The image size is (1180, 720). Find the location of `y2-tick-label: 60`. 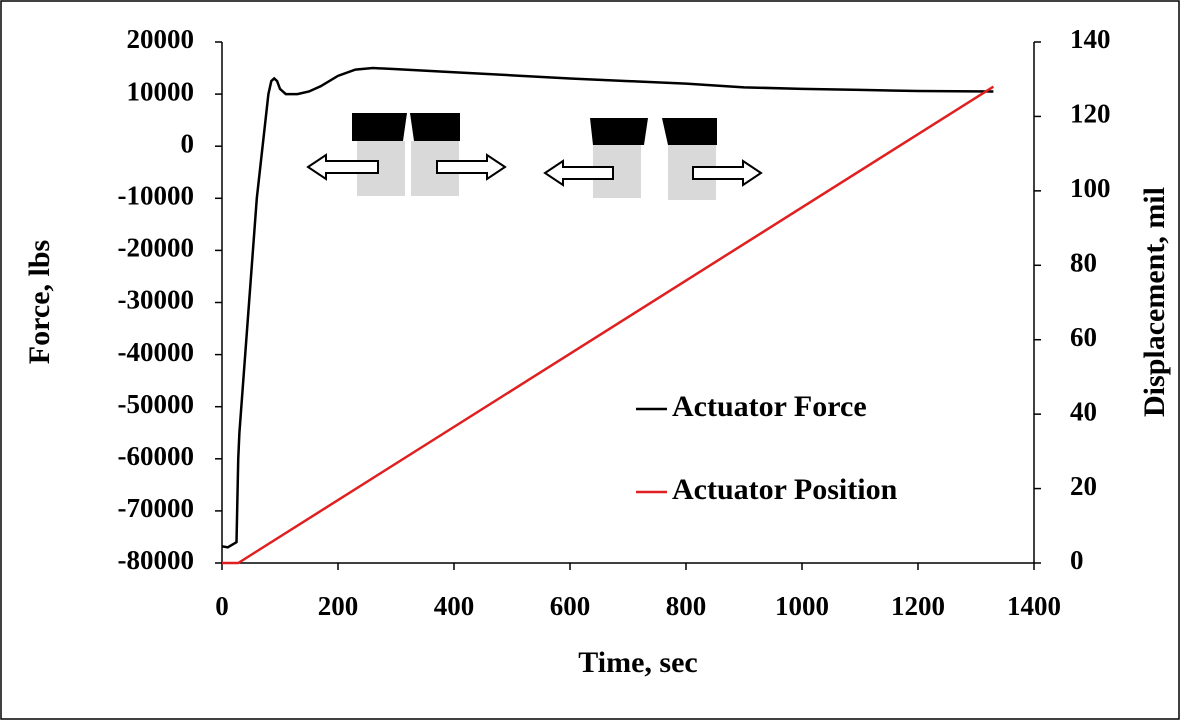

y2-tick-label: 60 is located at coordinates (1083, 337).